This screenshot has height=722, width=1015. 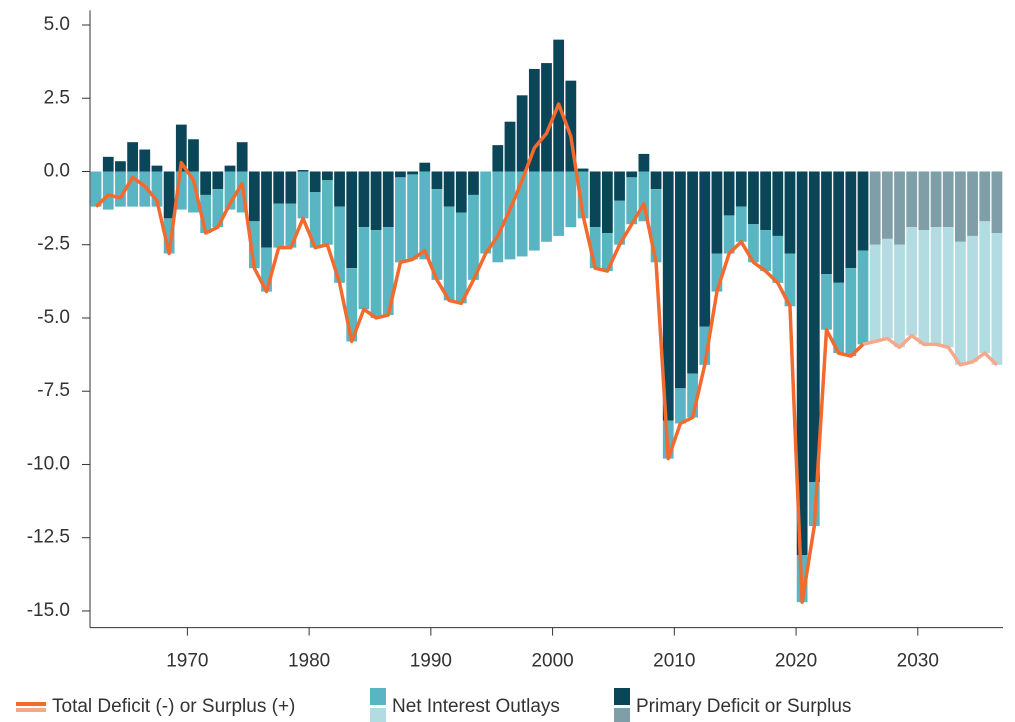 What do you see at coordinates (431, 661) in the screenshot?
I see `x-tick-label: 1990` at bounding box center [431, 661].